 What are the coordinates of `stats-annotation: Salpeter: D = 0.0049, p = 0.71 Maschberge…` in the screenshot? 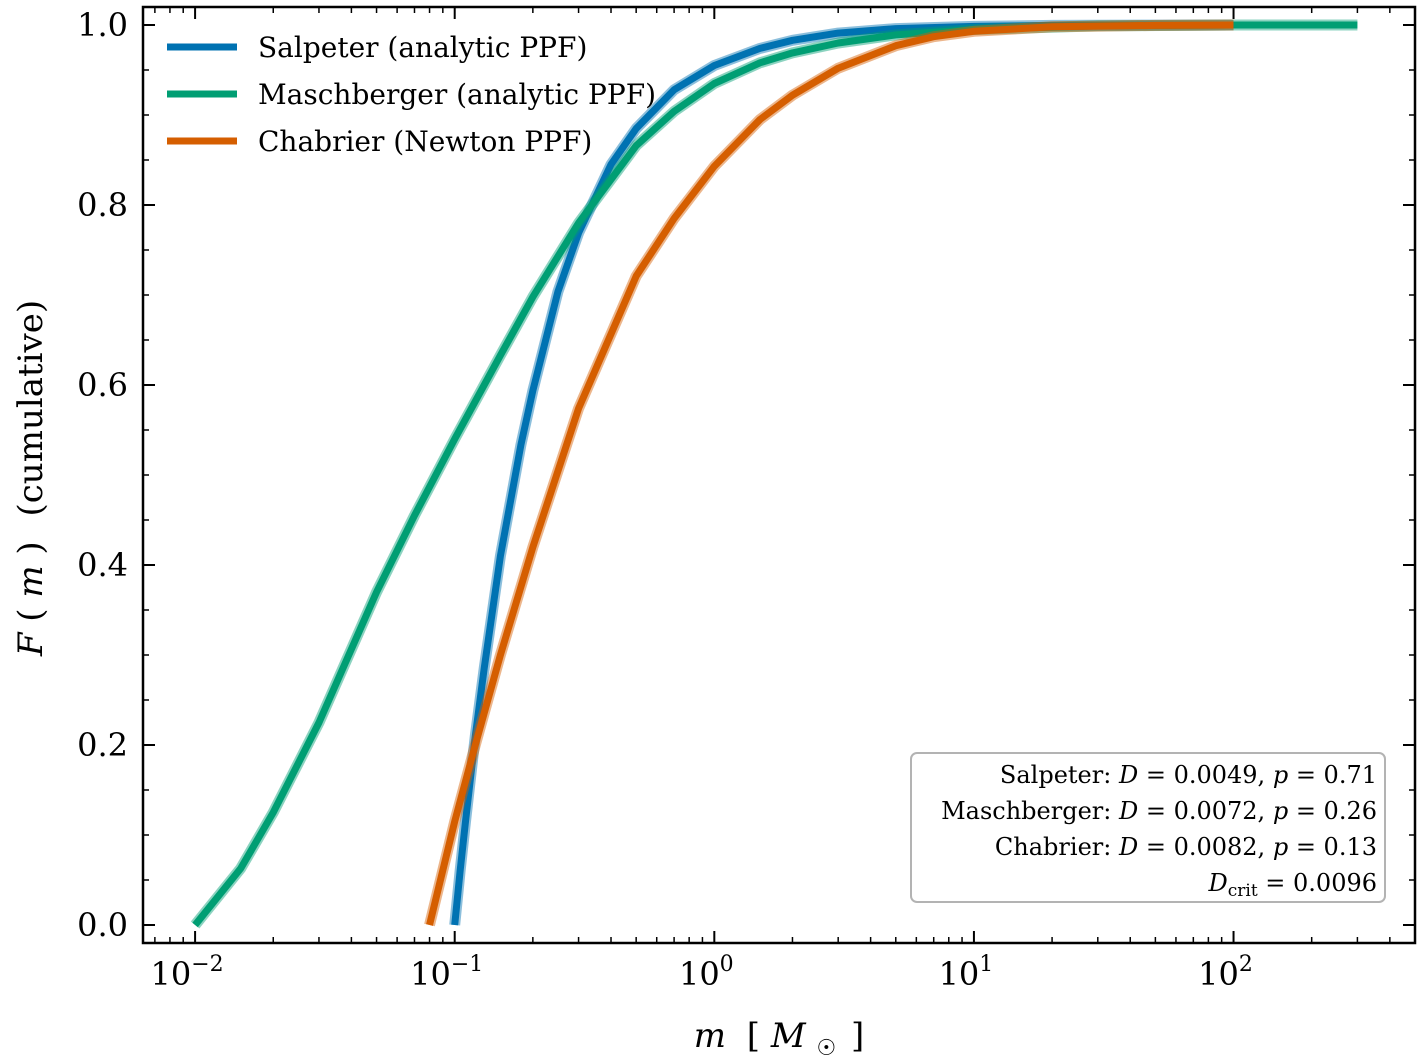 It's located at (1148, 827).